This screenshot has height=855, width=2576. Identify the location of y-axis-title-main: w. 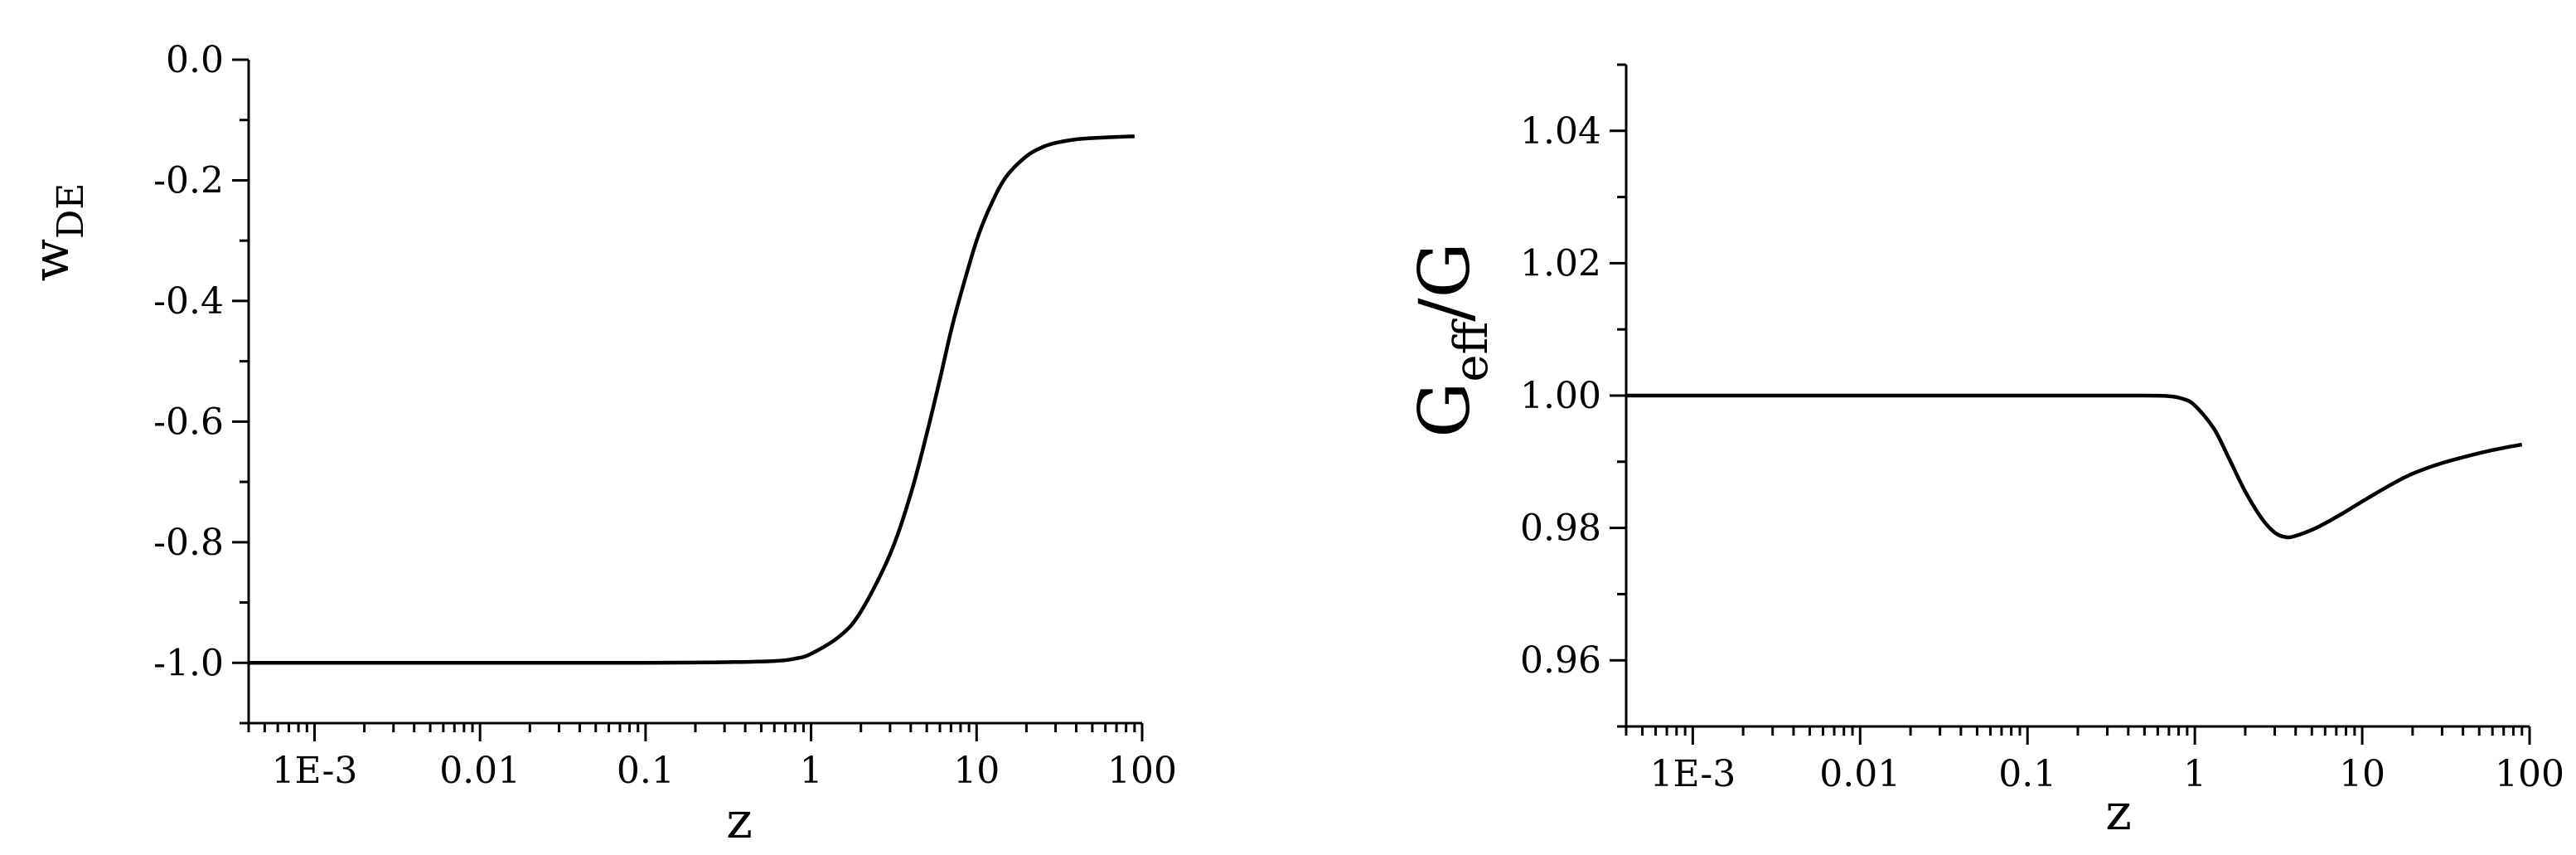
(51, 260).